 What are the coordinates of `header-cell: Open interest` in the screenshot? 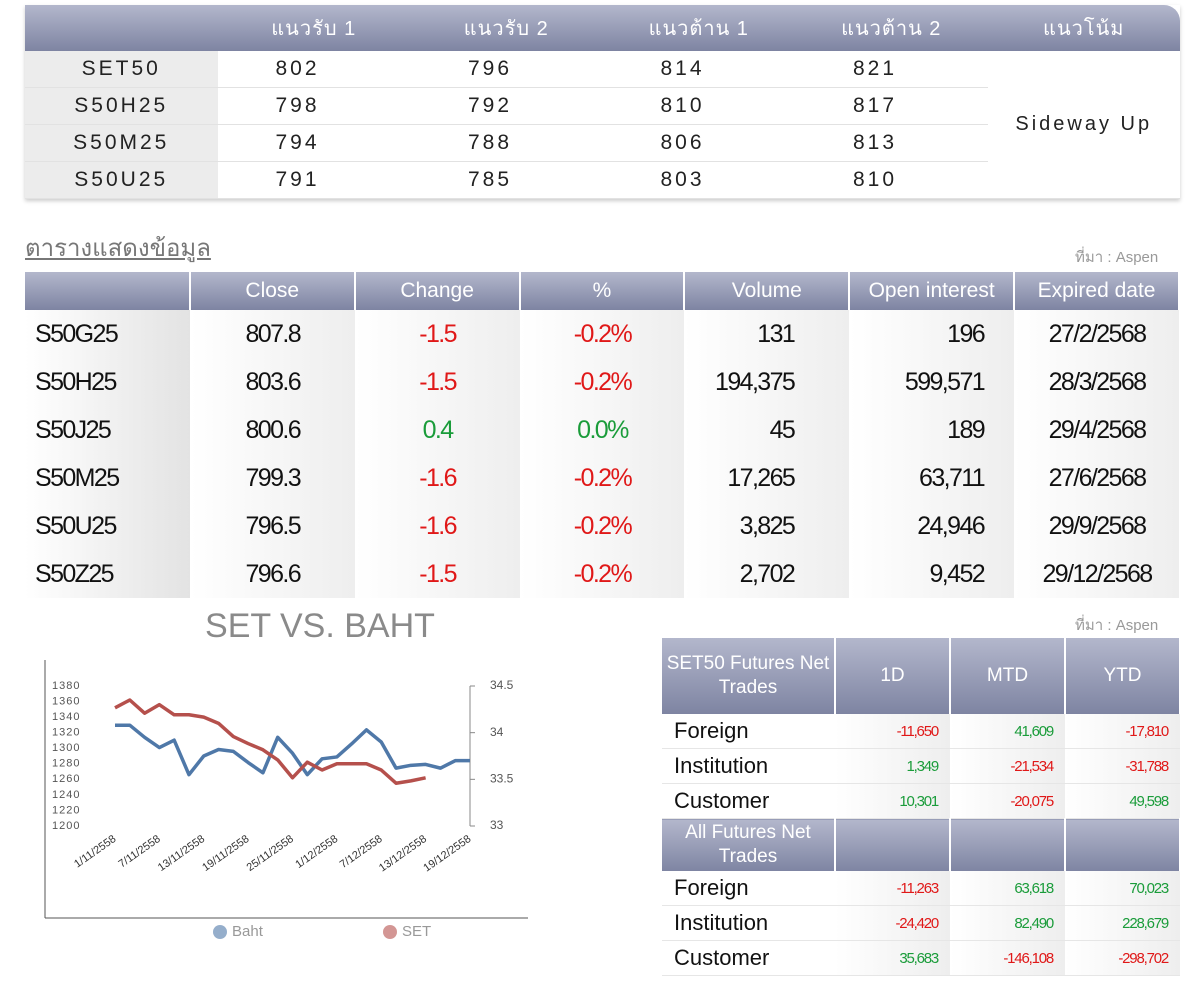 It's located at (932, 291).